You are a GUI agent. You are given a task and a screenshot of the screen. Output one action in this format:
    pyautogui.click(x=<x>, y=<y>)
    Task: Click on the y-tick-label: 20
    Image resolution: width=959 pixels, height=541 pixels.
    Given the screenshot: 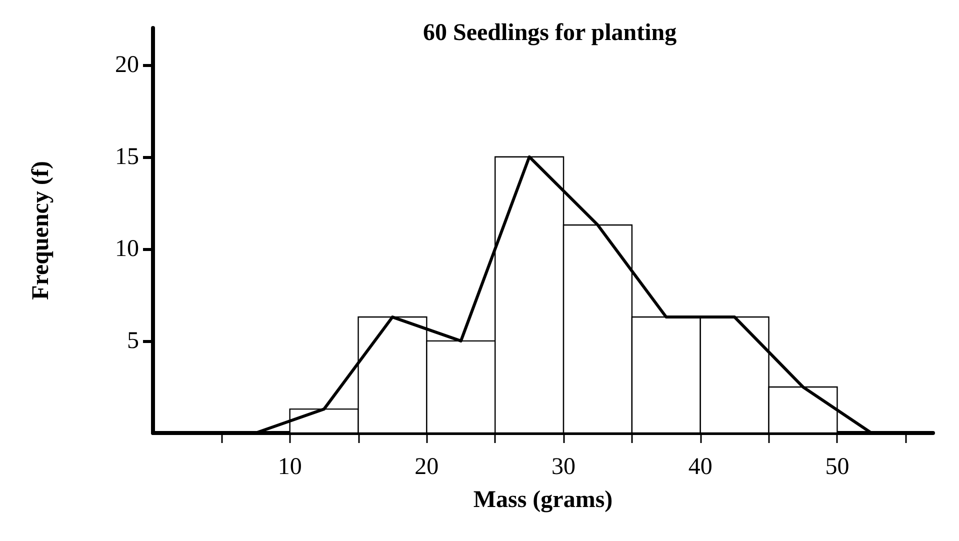 What is the action you would take?
    pyautogui.click(x=127, y=65)
    